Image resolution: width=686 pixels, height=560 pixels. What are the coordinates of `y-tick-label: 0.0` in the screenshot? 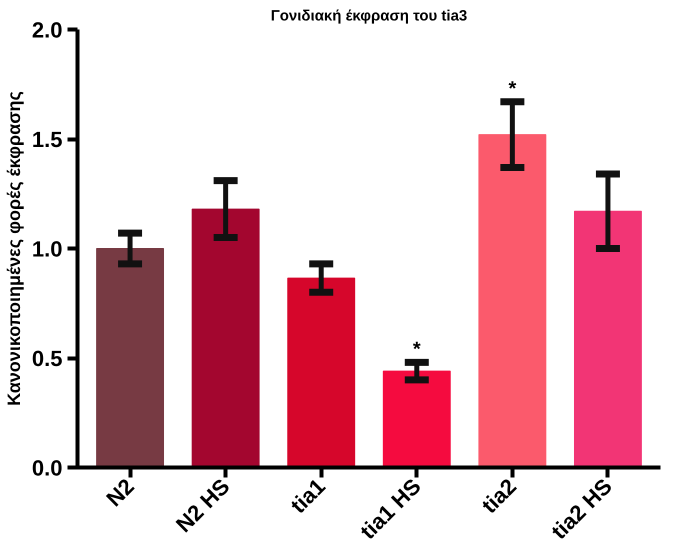 It's located at (47, 468).